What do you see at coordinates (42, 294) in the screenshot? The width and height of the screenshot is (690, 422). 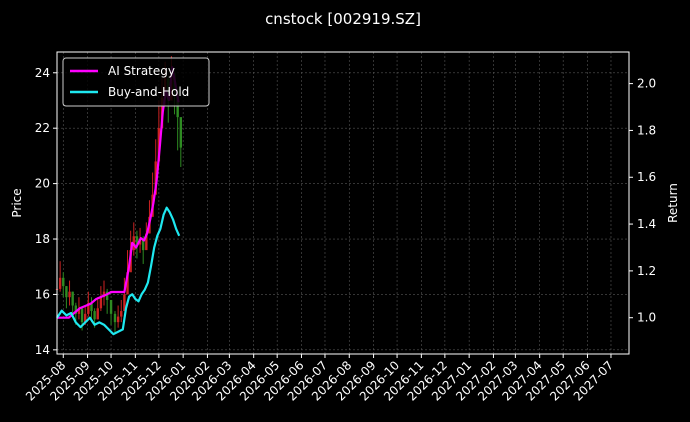 I see `y-tick-label: 16` at bounding box center [42, 294].